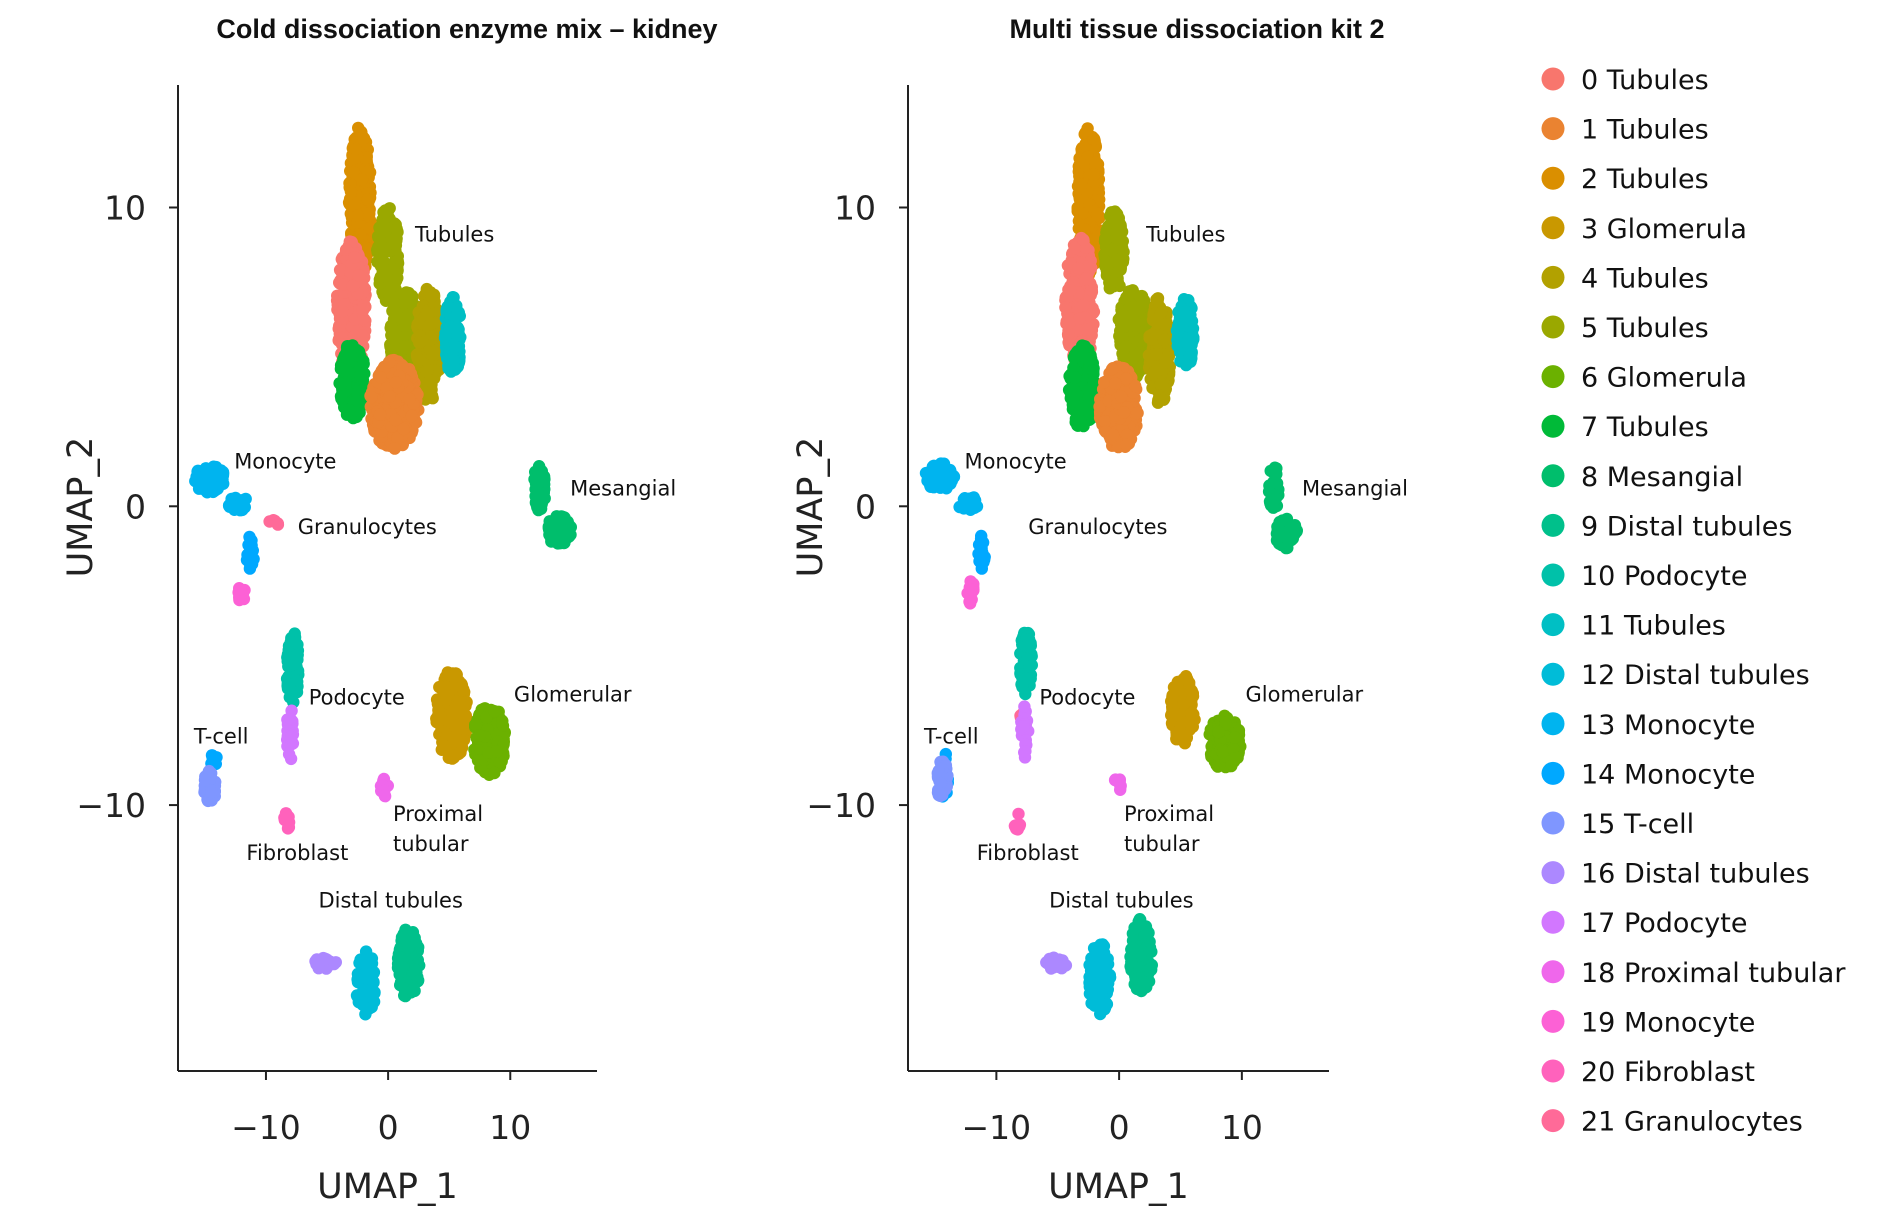 The image size is (1890, 1208). What do you see at coordinates (388, 1127) in the screenshot?
I see `x-tick-label: 0` at bounding box center [388, 1127].